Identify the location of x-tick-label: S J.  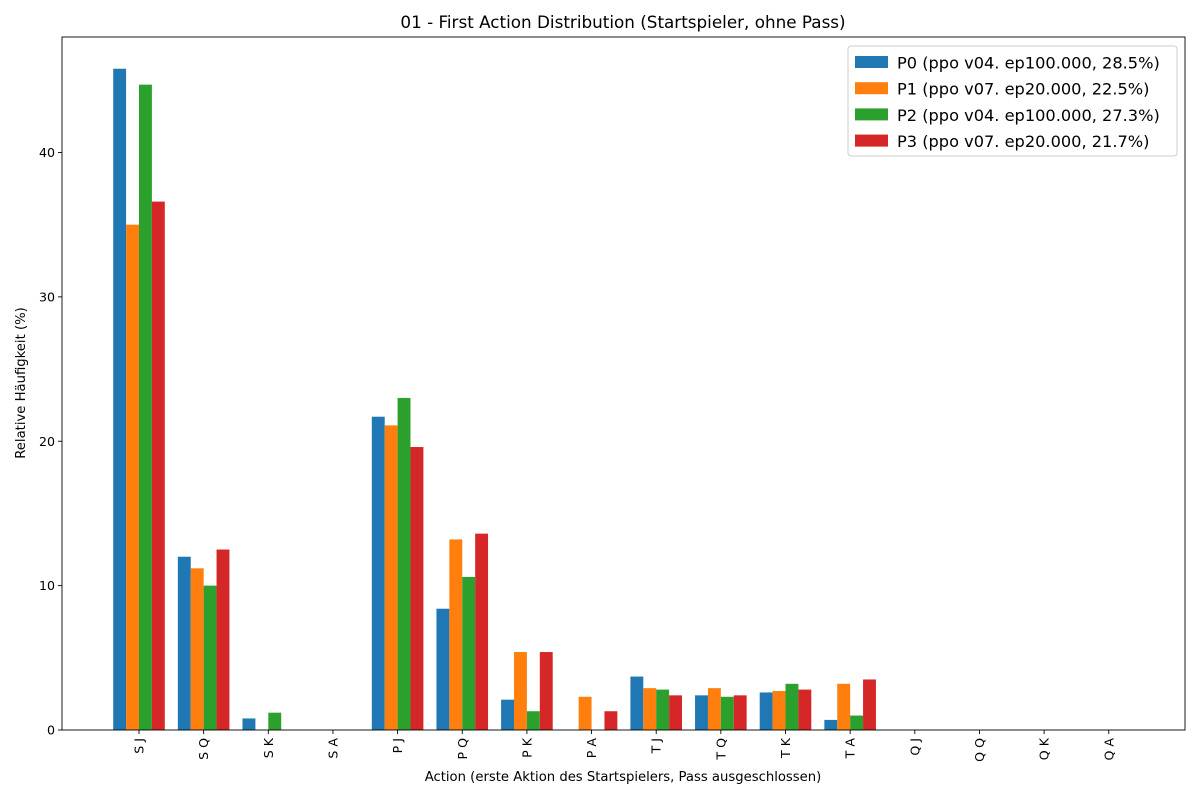
(139, 746).